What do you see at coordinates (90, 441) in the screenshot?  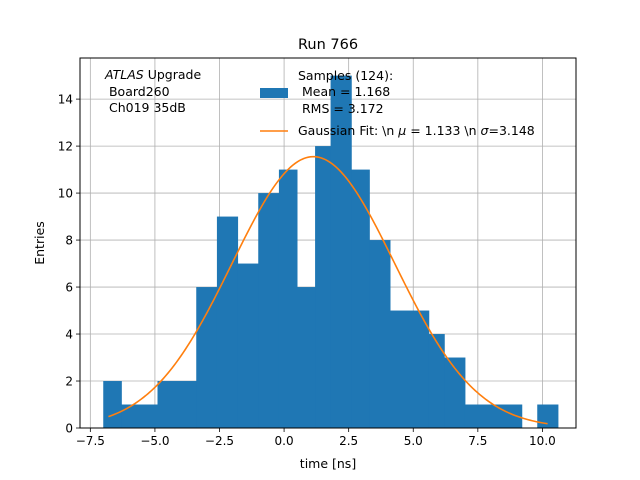 I see `x-tick-label-0: −7.5` at bounding box center [90, 441].